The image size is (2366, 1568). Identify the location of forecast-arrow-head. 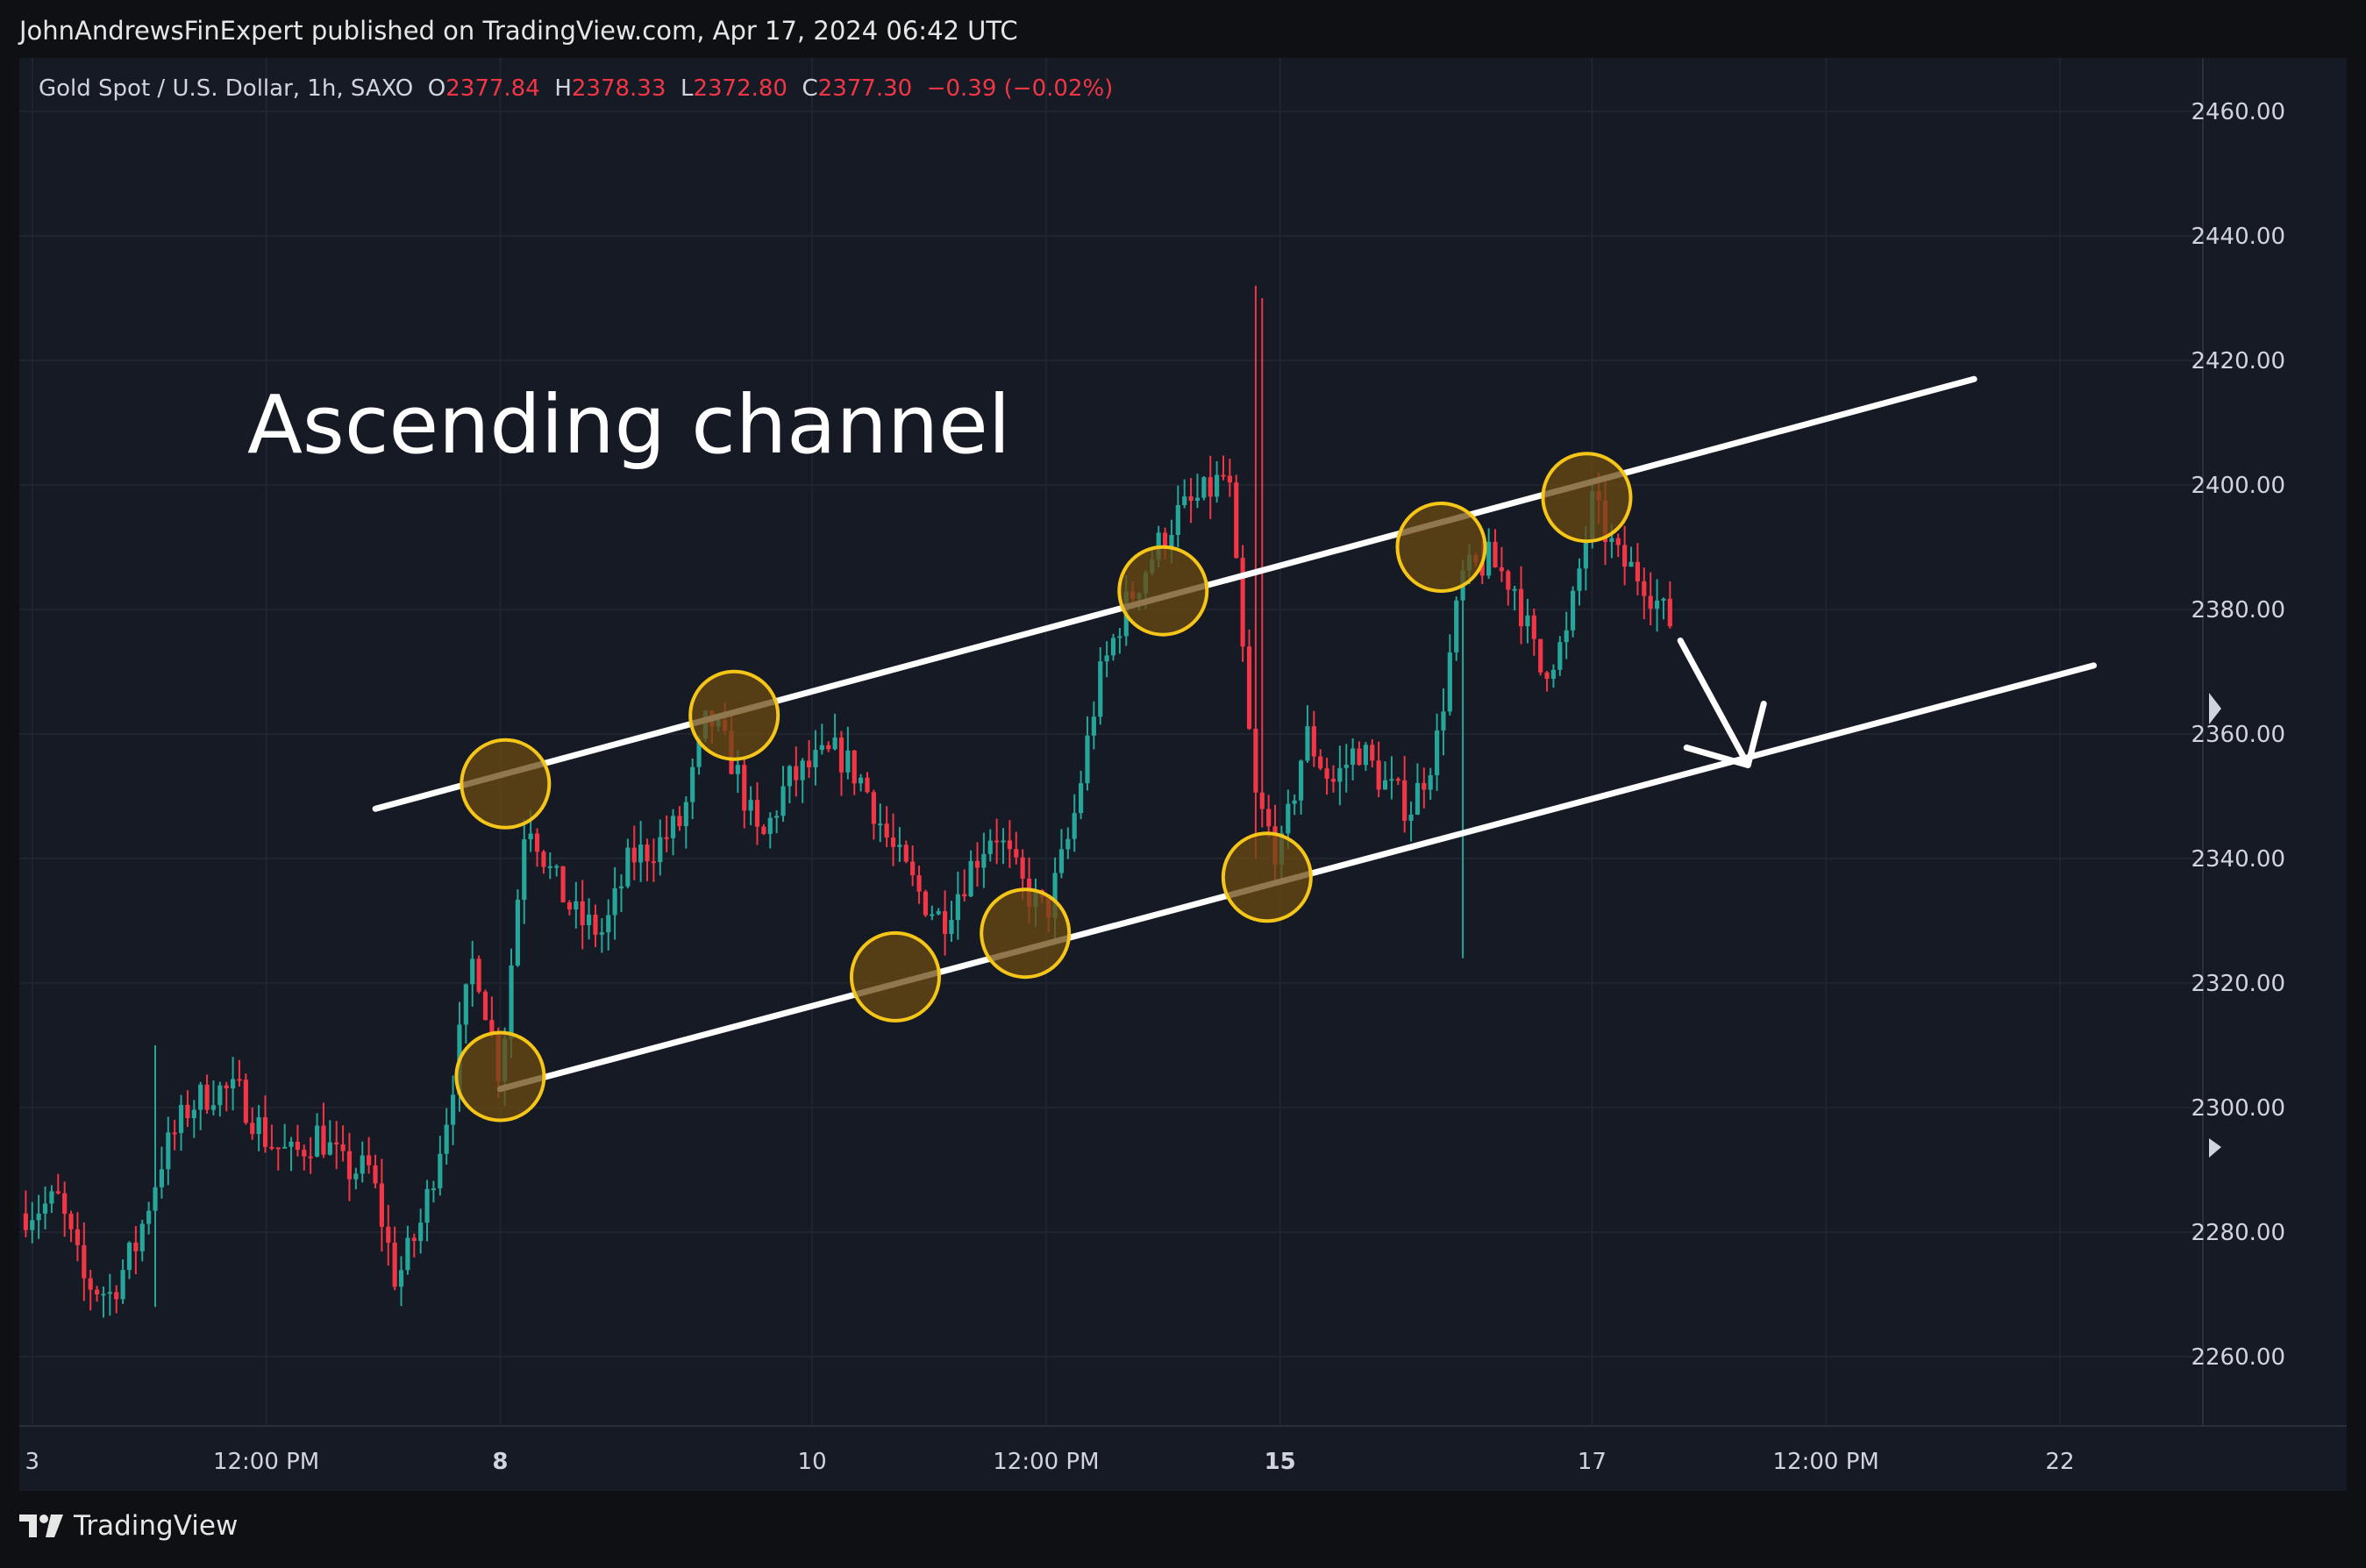
(1725, 734).